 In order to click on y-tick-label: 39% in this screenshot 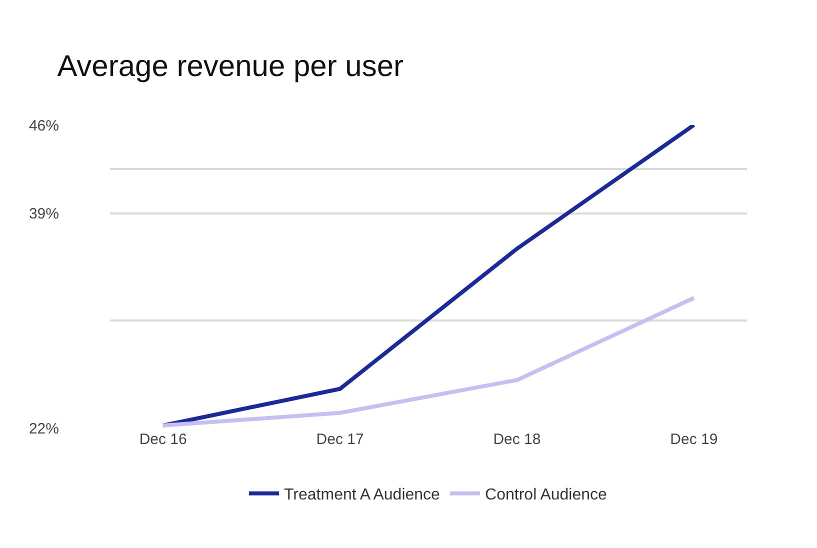, I will do `click(43, 214)`.